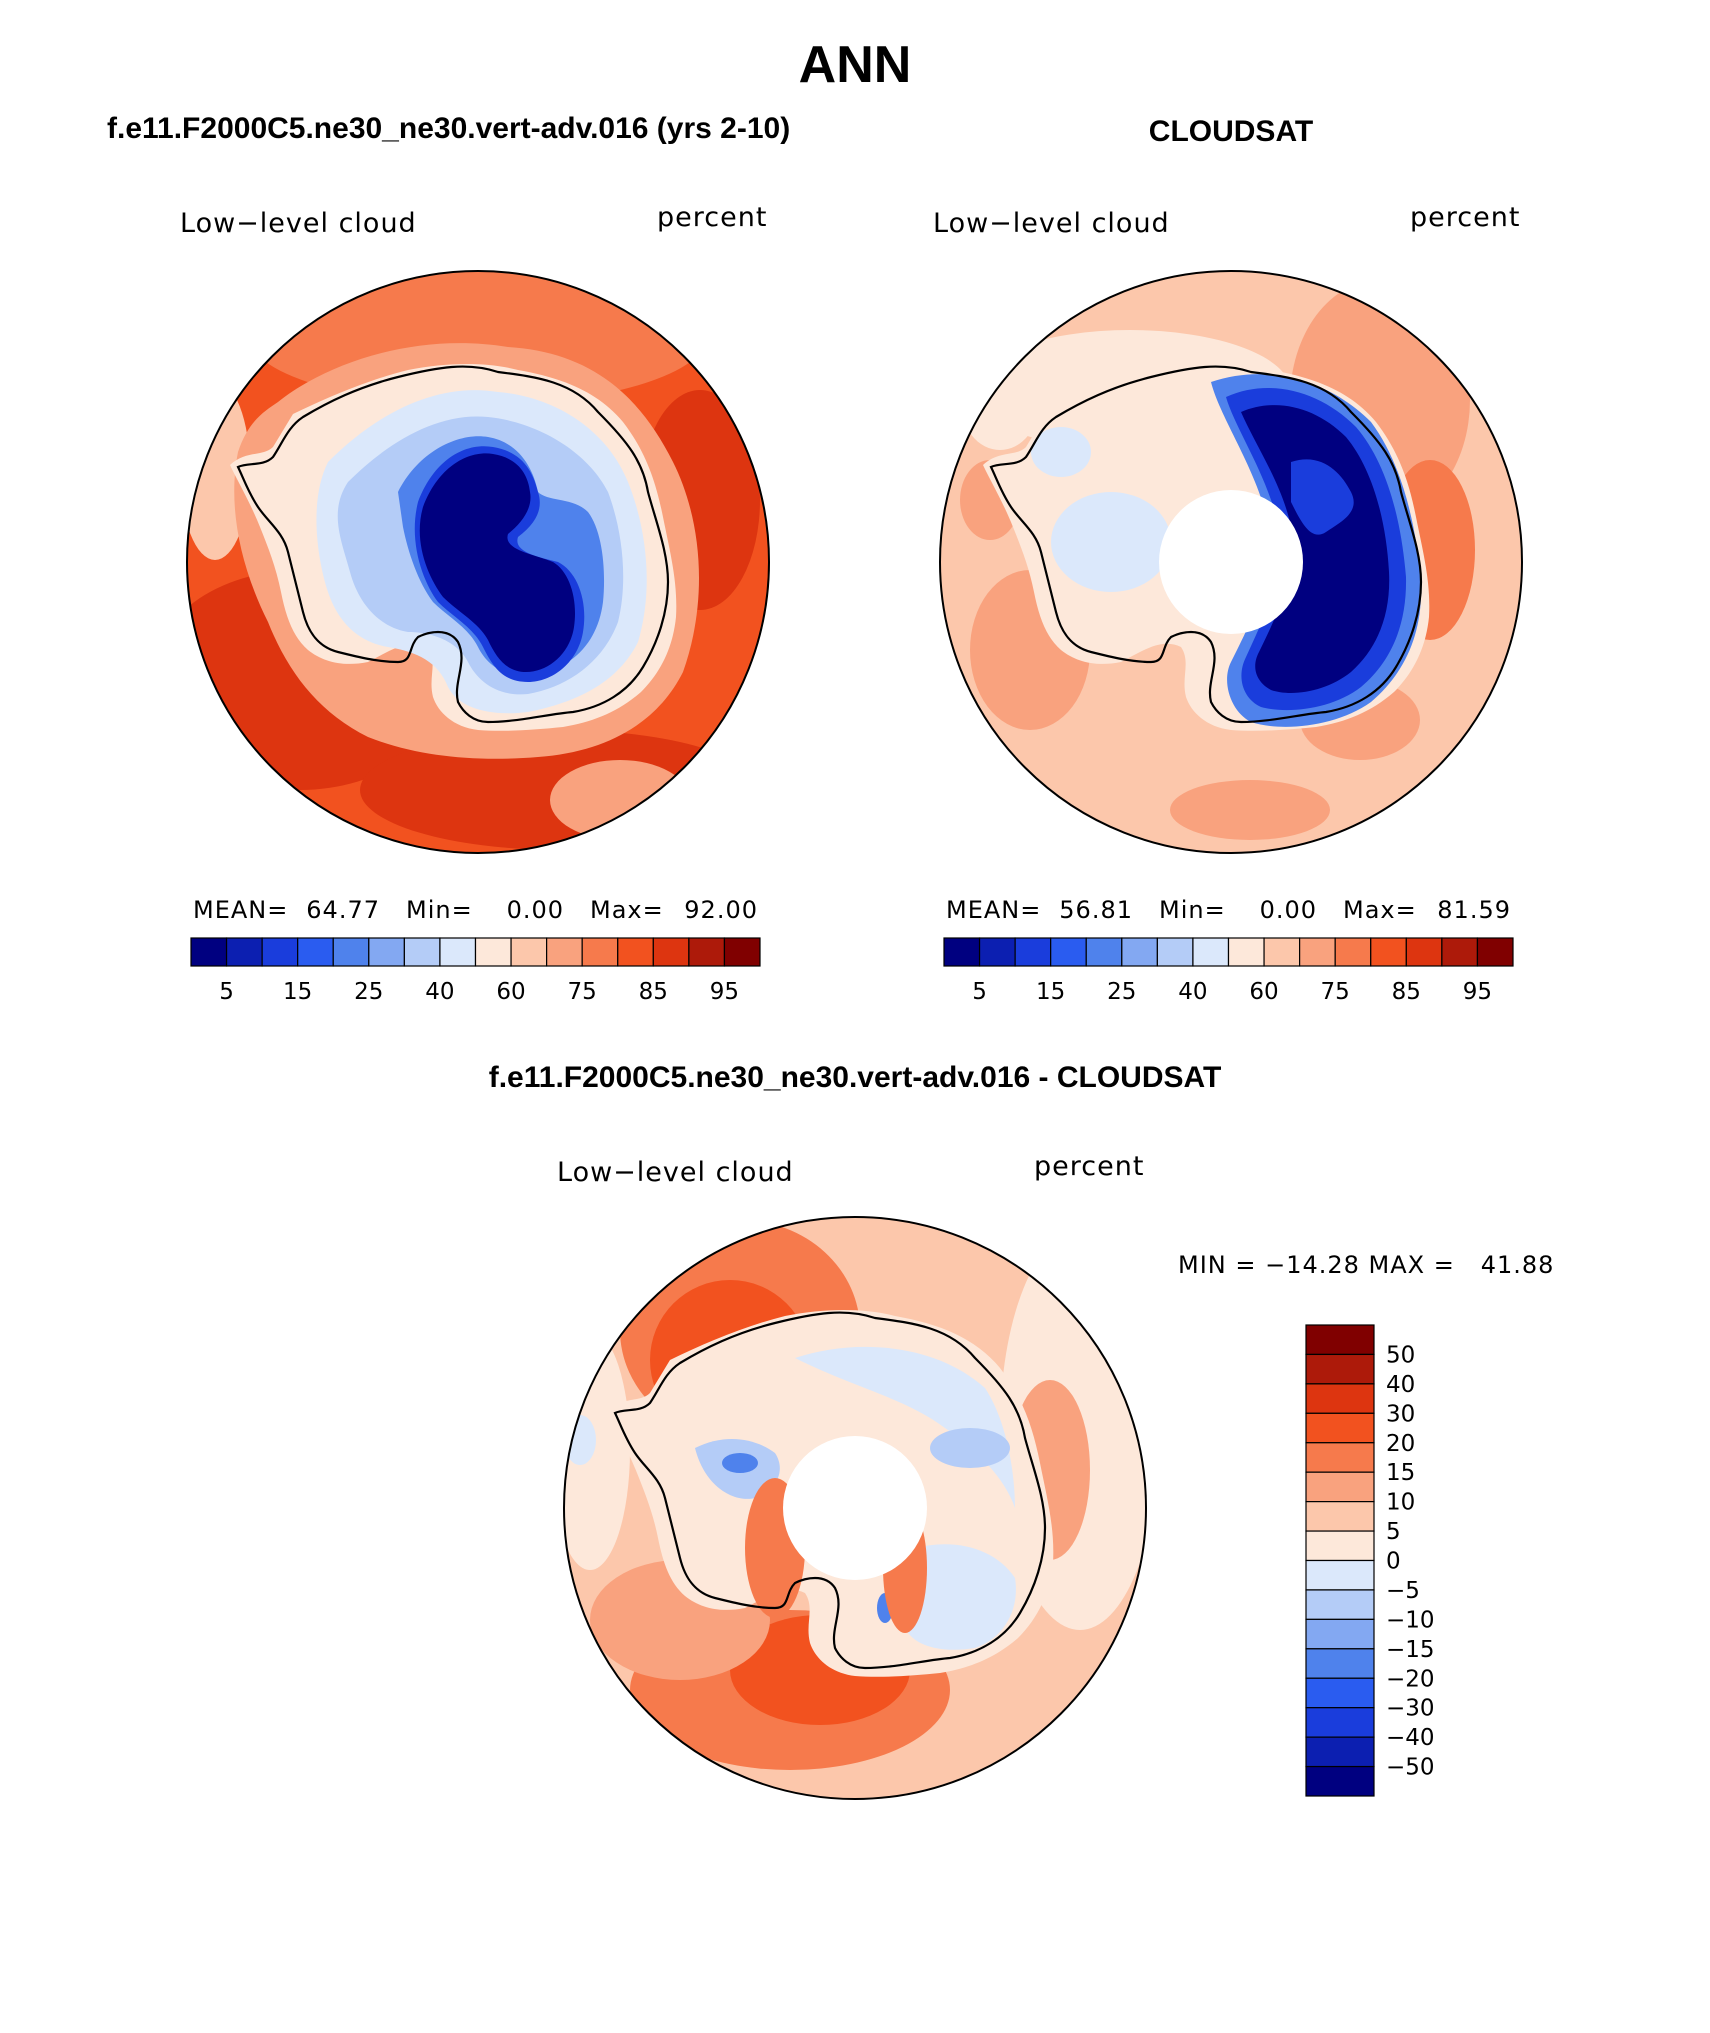  What do you see at coordinates (475, 910) in the screenshot?
I see `model-stats: MEAN= 64.77 Min= 0.00 Max= 92.00` at bounding box center [475, 910].